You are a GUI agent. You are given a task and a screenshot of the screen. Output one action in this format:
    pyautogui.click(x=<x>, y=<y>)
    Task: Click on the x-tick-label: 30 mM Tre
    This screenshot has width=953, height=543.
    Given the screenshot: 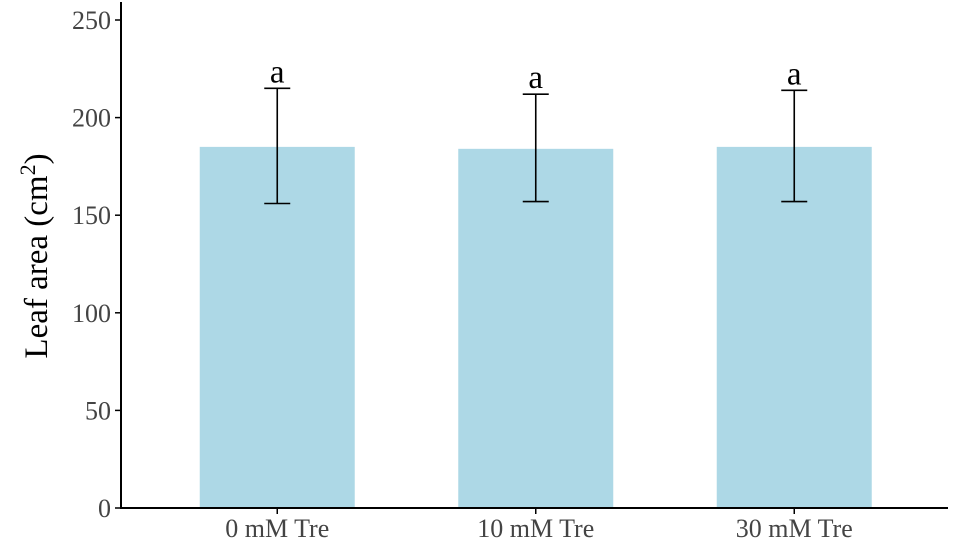 What is the action you would take?
    pyautogui.click(x=794, y=528)
    